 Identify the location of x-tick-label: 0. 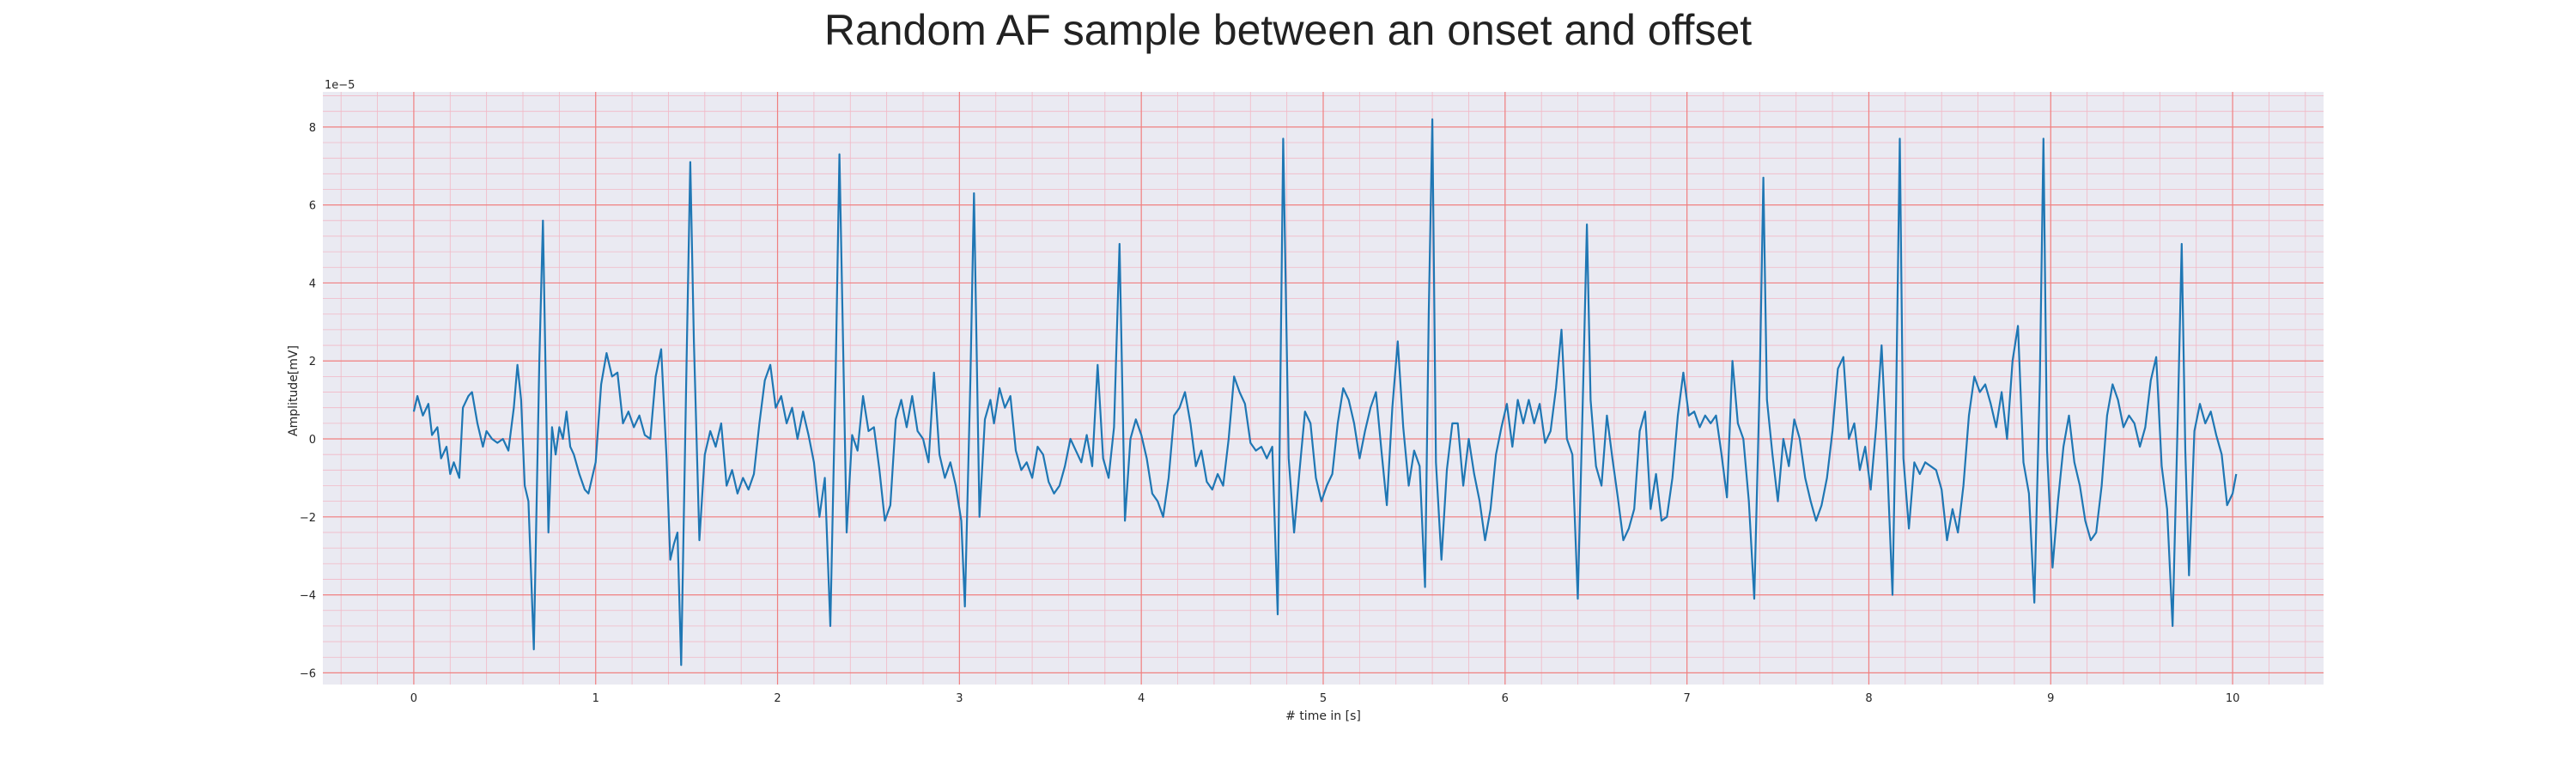
(413, 698).